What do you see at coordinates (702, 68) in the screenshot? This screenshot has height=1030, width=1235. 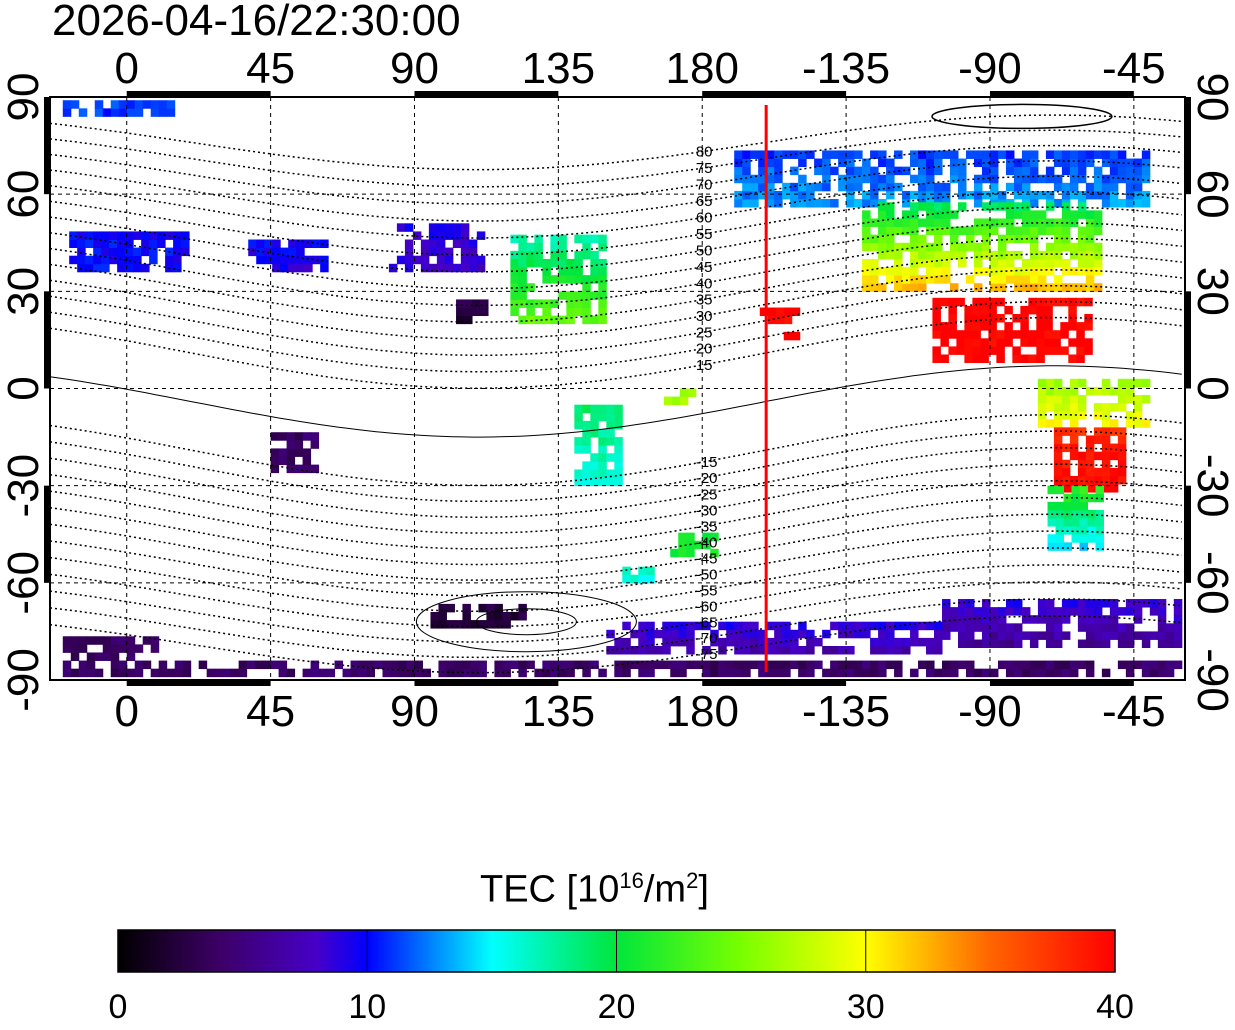 I see `x-tick-label-top: 180` at bounding box center [702, 68].